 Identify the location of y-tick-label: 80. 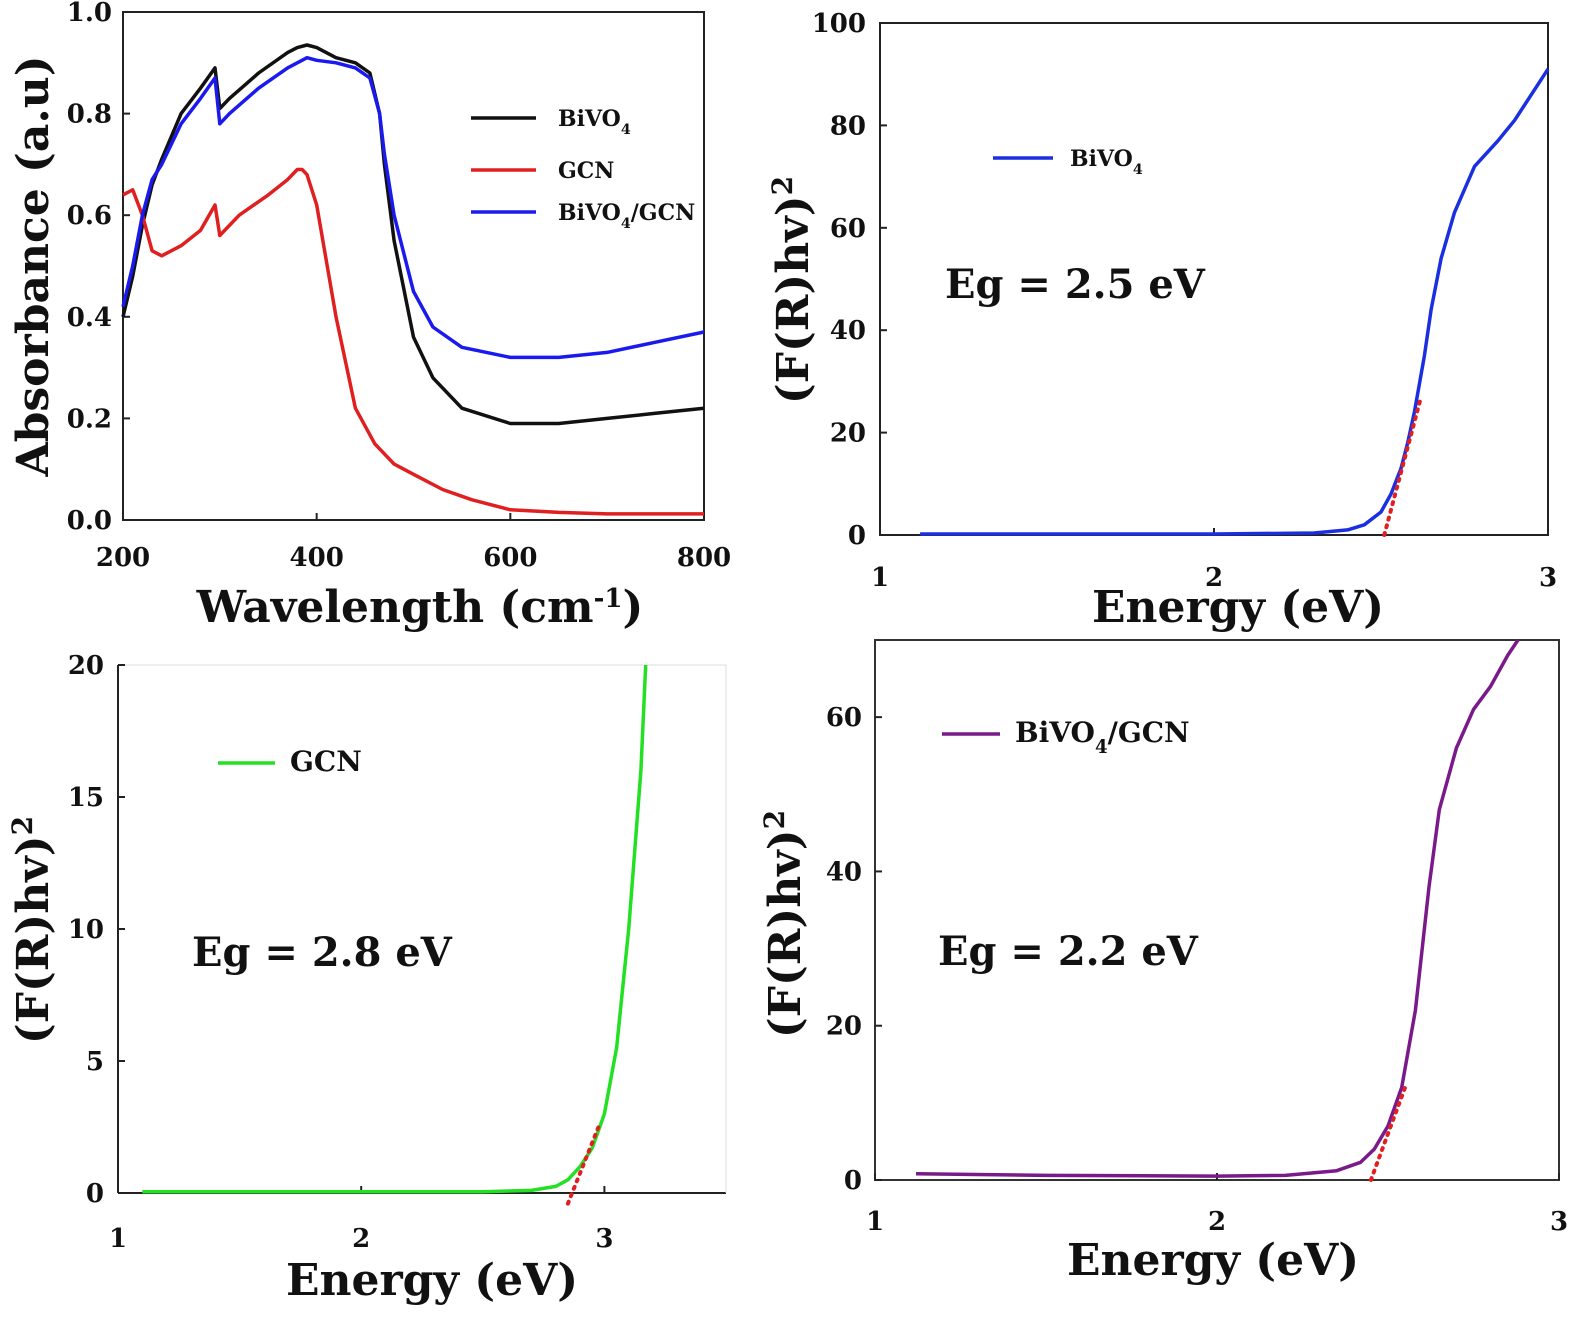
(848, 126).